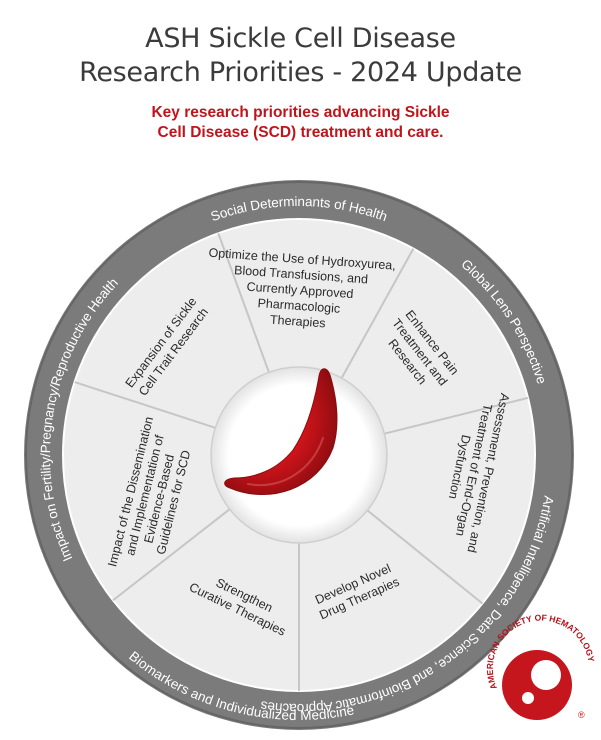  What do you see at coordinates (581, 715) in the screenshot?
I see `logo-registered-mark: ®` at bounding box center [581, 715].